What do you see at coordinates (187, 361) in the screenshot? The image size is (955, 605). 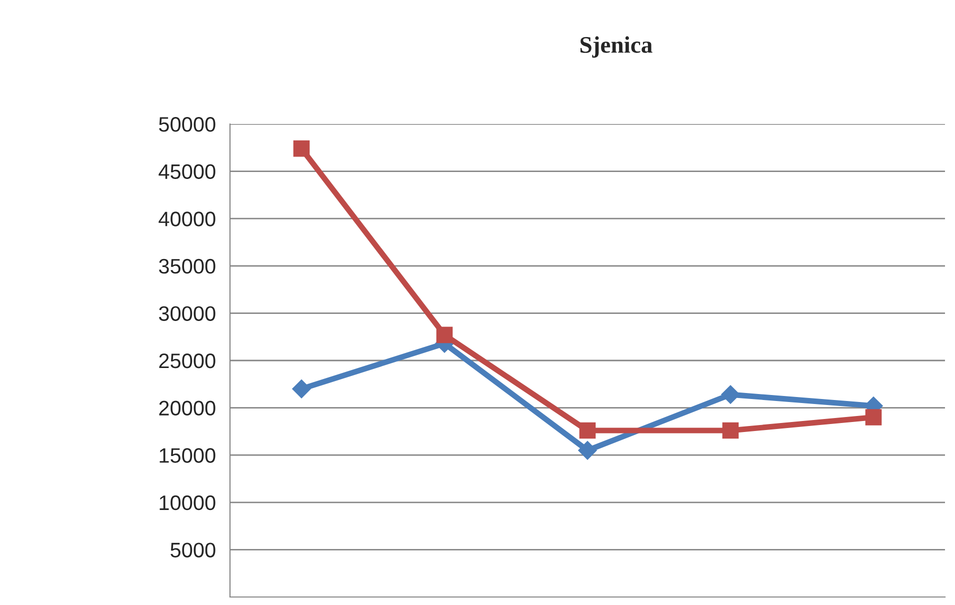 I see `y-tick-label: 25000` at bounding box center [187, 361].